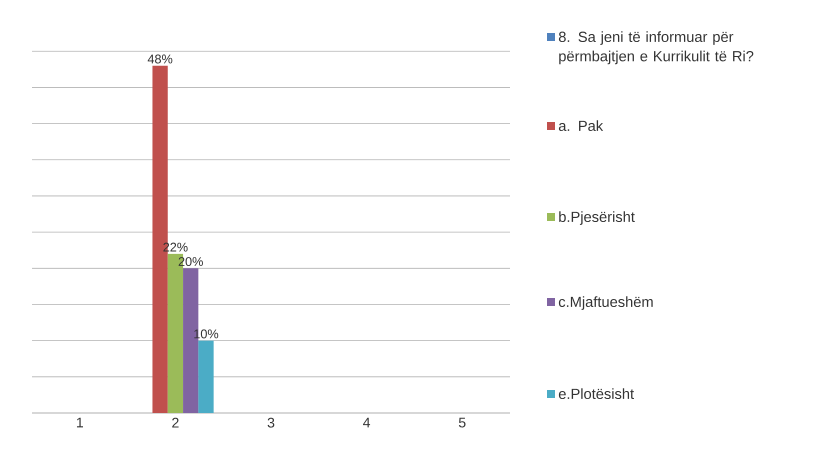 This screenshot has height=462, width=816. What do you see at coordinates (596, 394) in the screenshot?
I see `legend-label: e.Plotësisht` at bounding box center [596, 394].